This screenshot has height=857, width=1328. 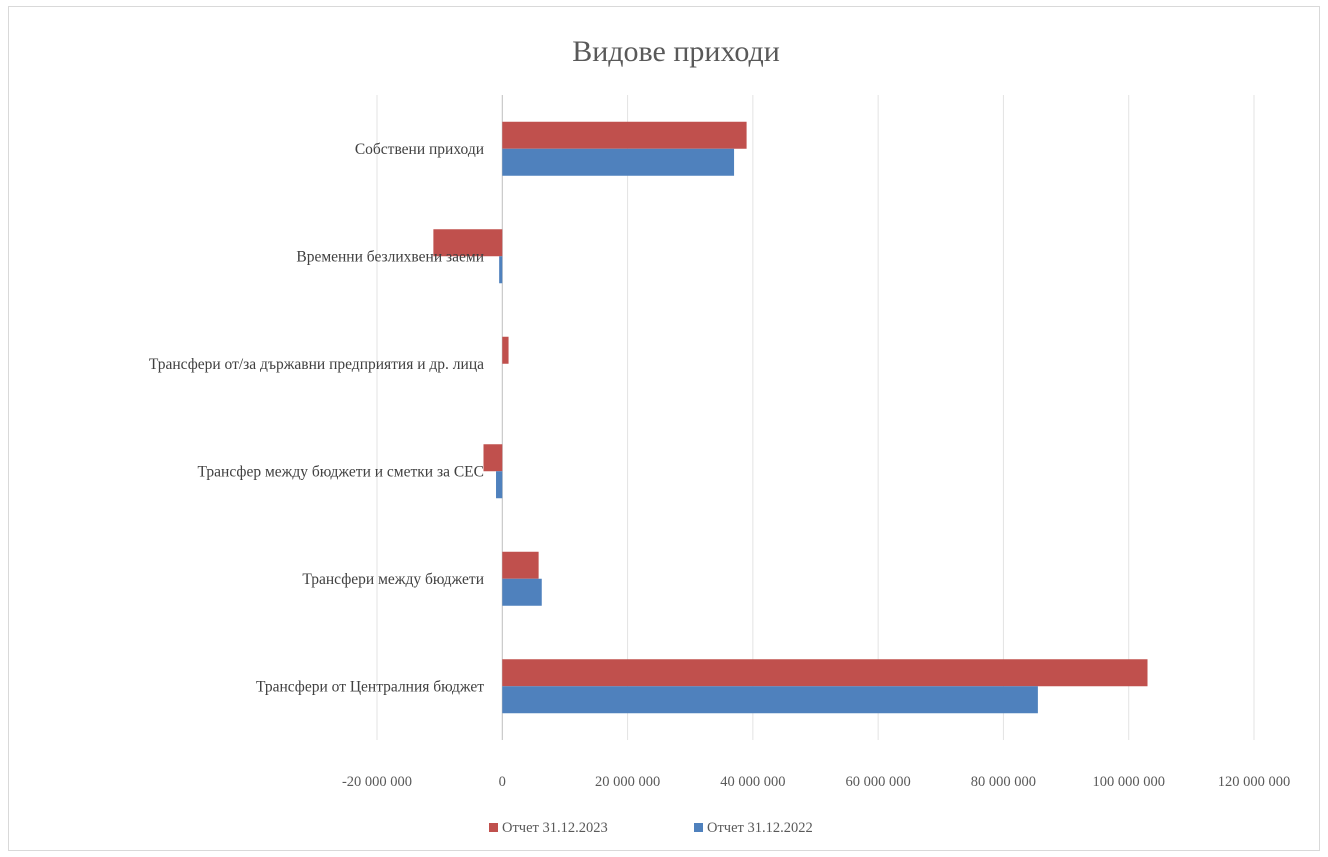 I want to click on x-tick-label: 0, so click(x=502, y=782).